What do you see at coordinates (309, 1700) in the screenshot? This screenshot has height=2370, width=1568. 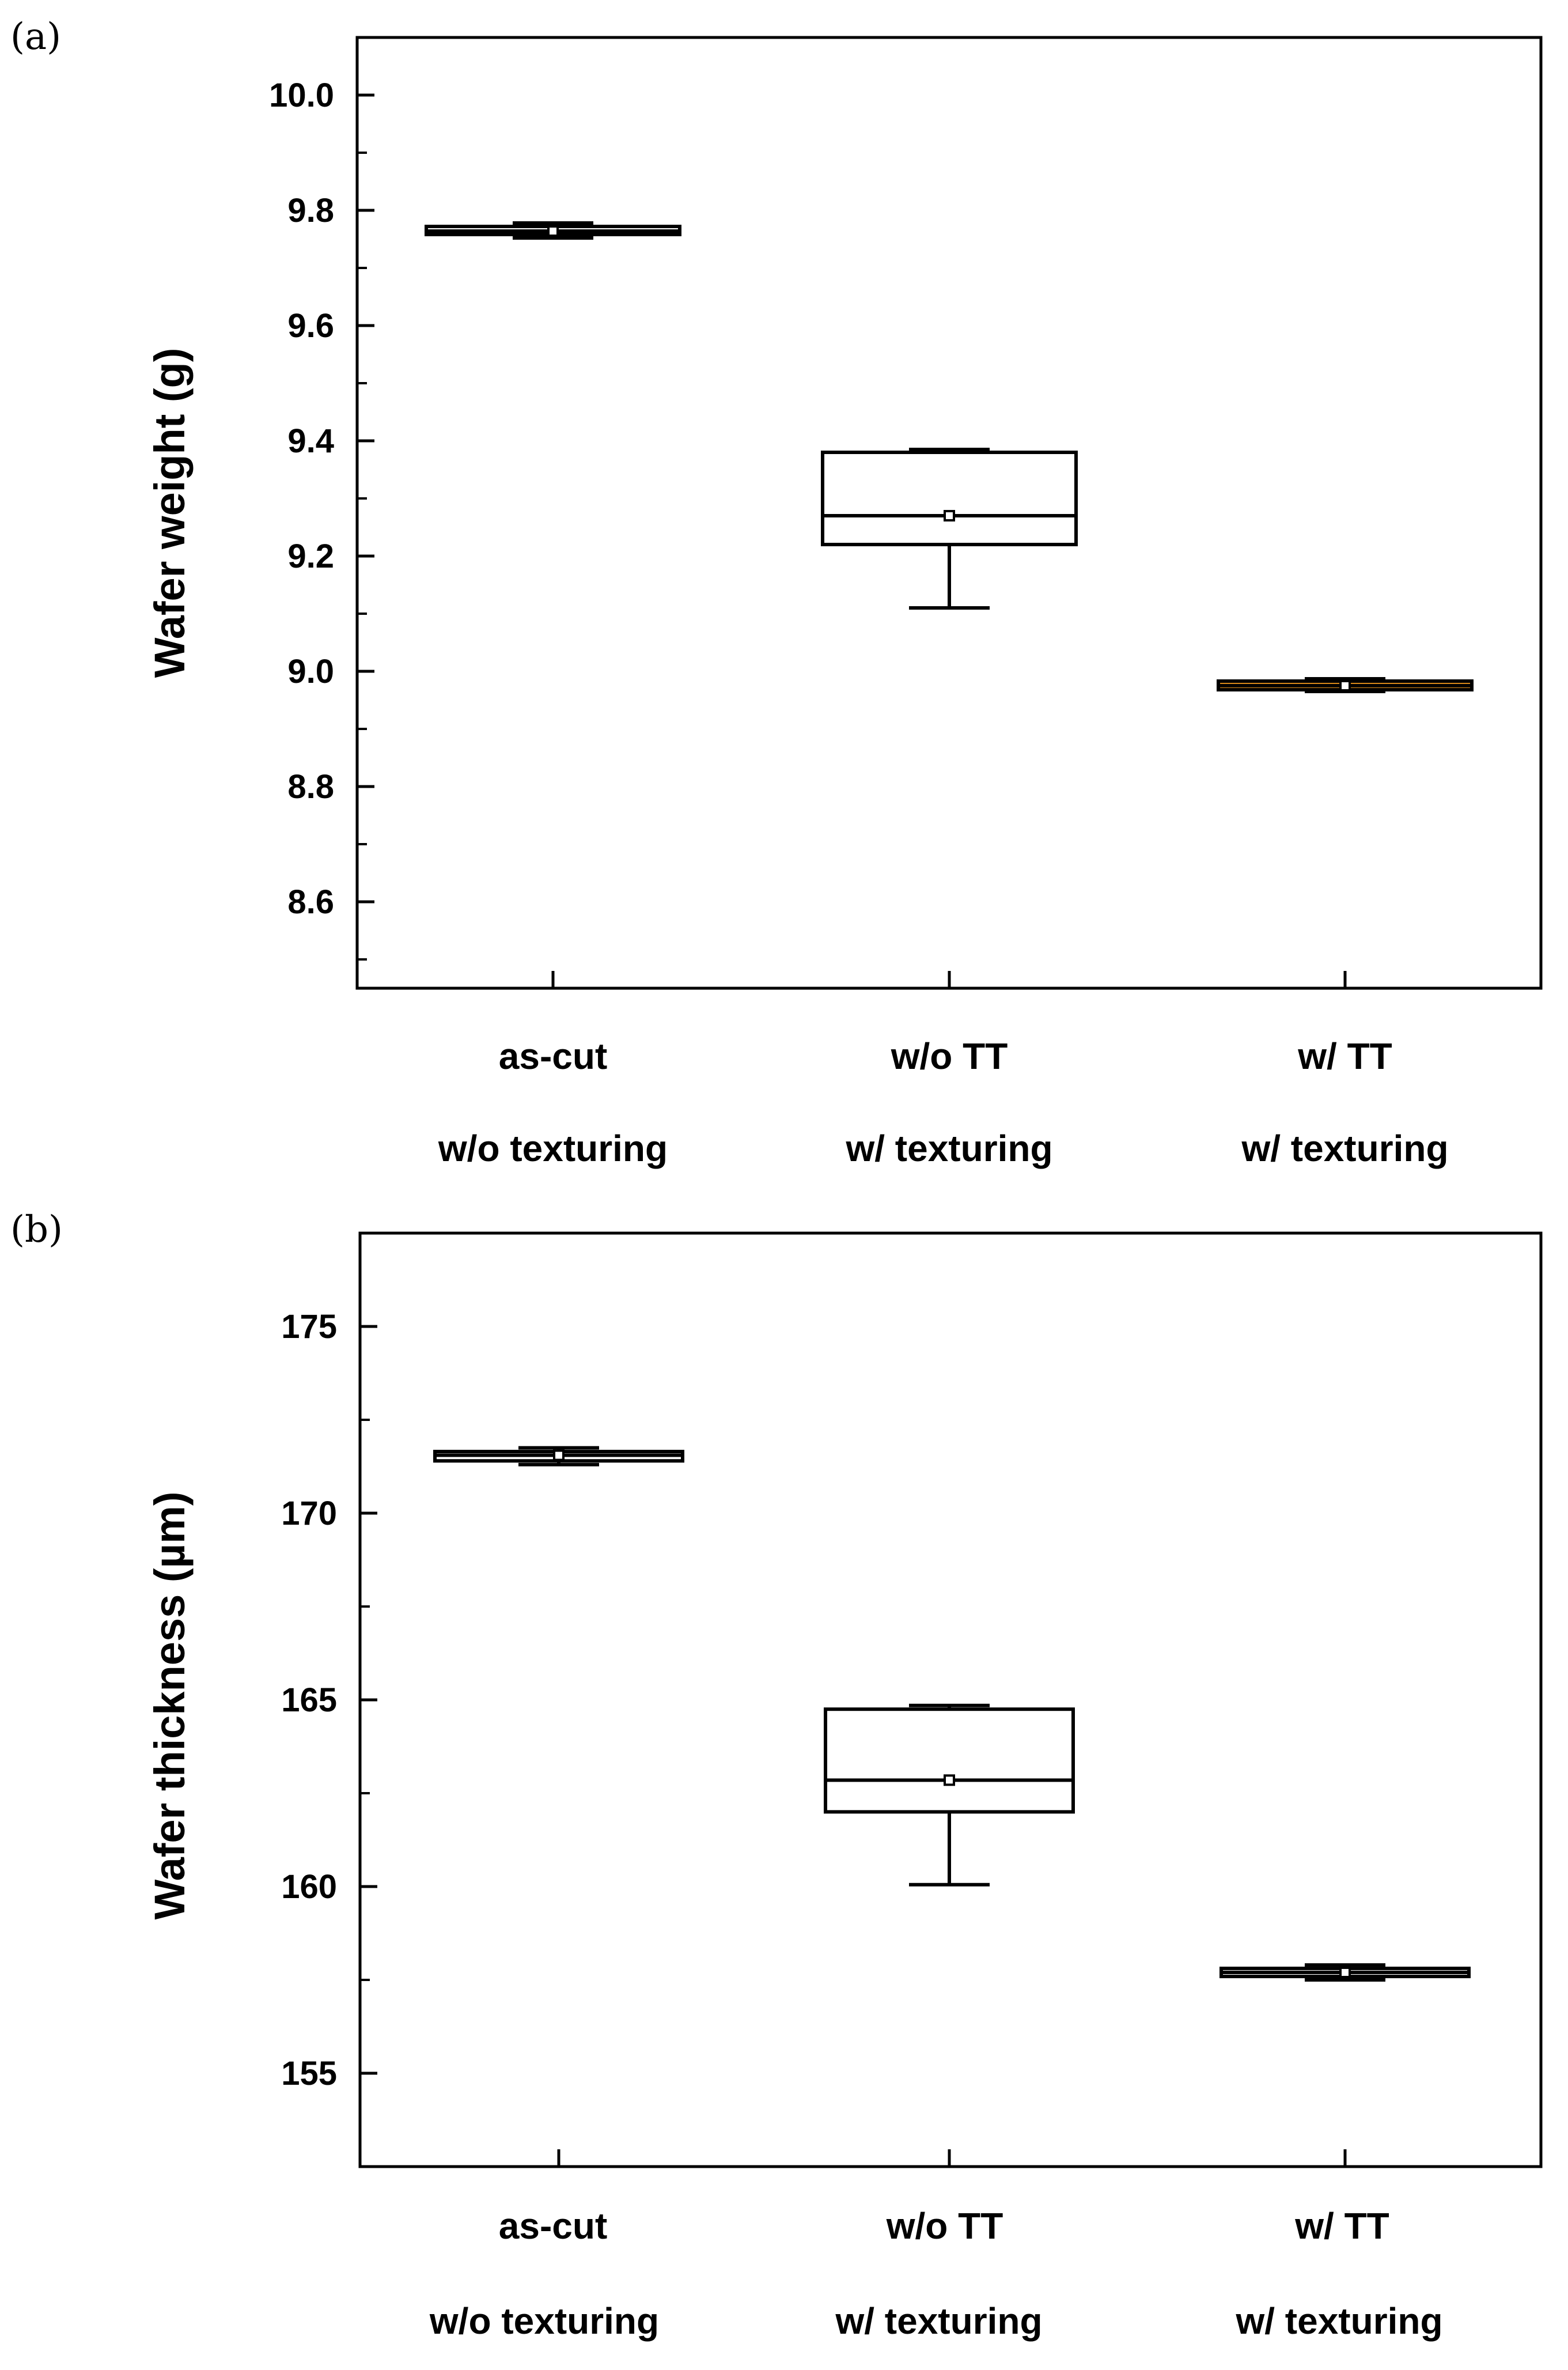 I see `panel-b-y-tick-label: 165` at bounding box center [309, 1700].